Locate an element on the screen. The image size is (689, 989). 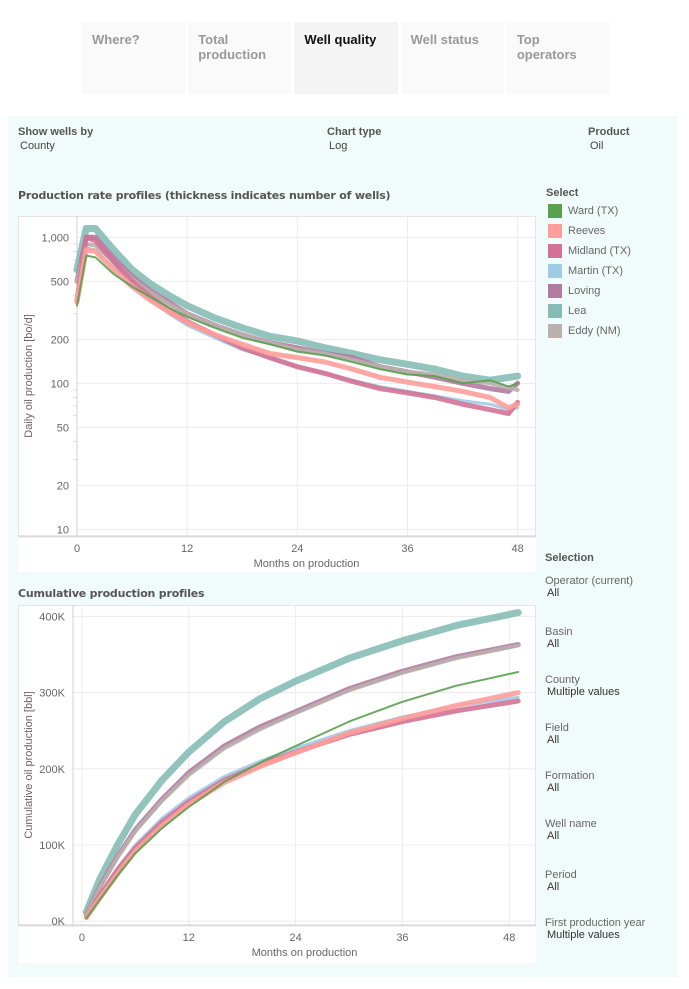
legend-item: Martin (TX) is located at coordinates (588, 271).